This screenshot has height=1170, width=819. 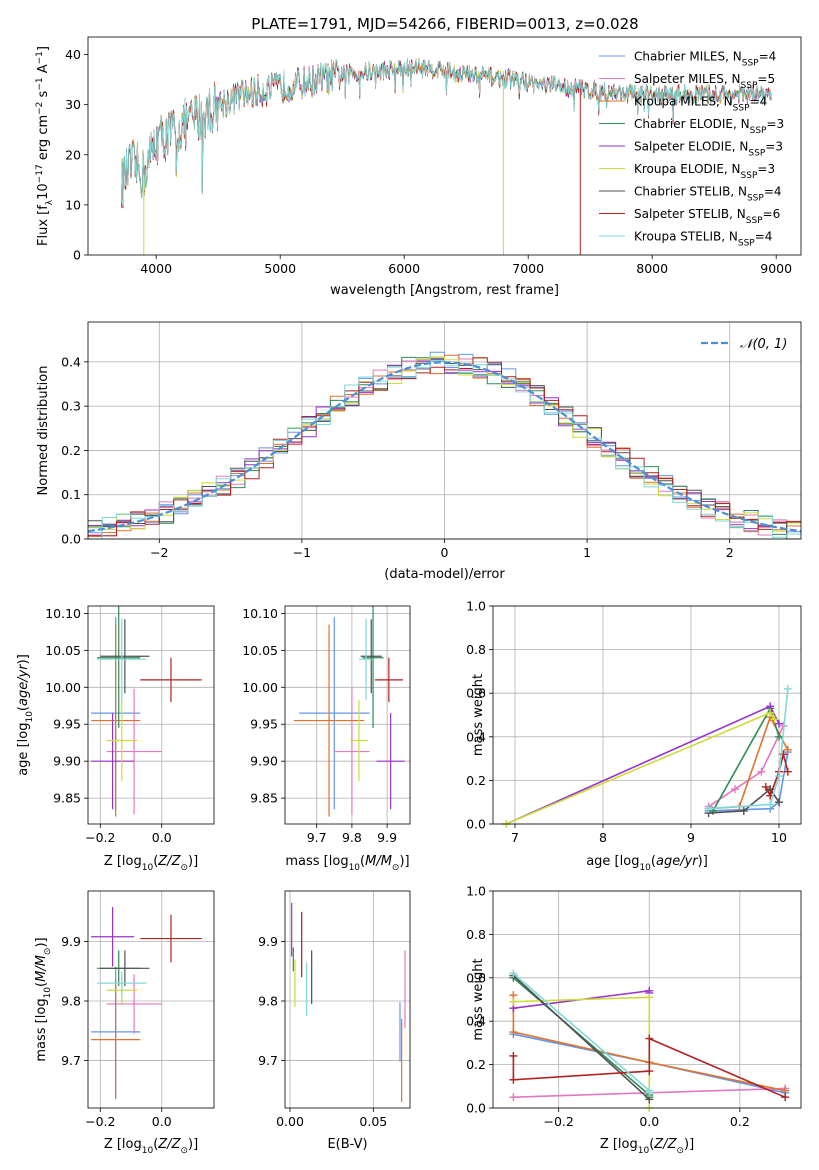 What do you see at coordinates (587, 552) in the screenshot?
I see `x-tick-label: 1` at bounding box center [587, 552].